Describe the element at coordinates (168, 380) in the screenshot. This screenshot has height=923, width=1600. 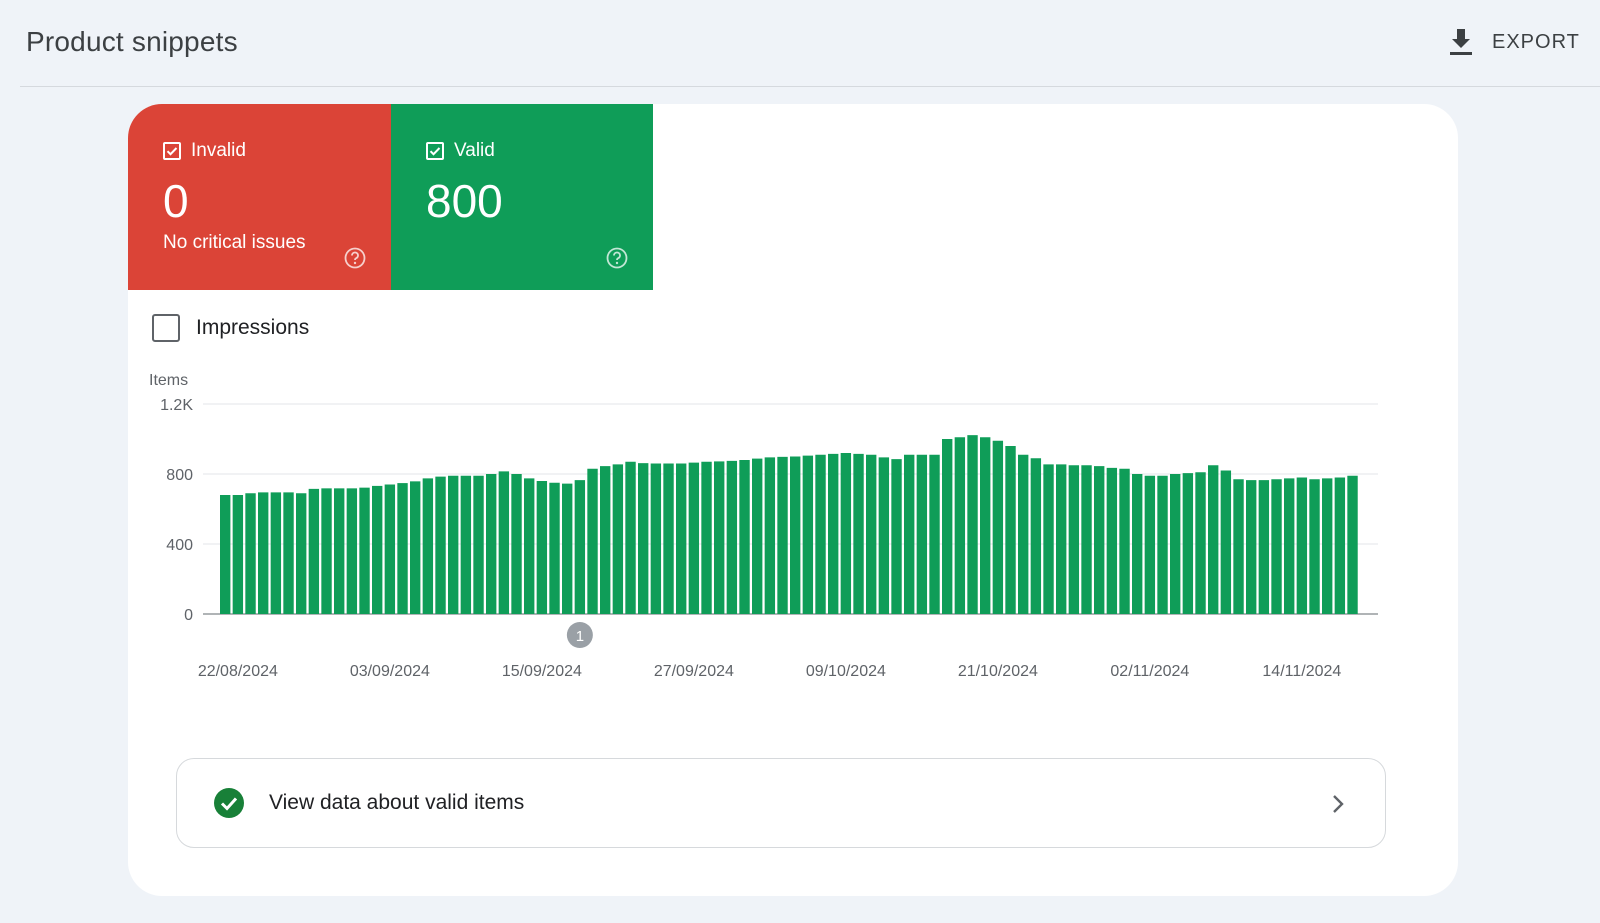
I see `y-axis-label: Items` at that location.